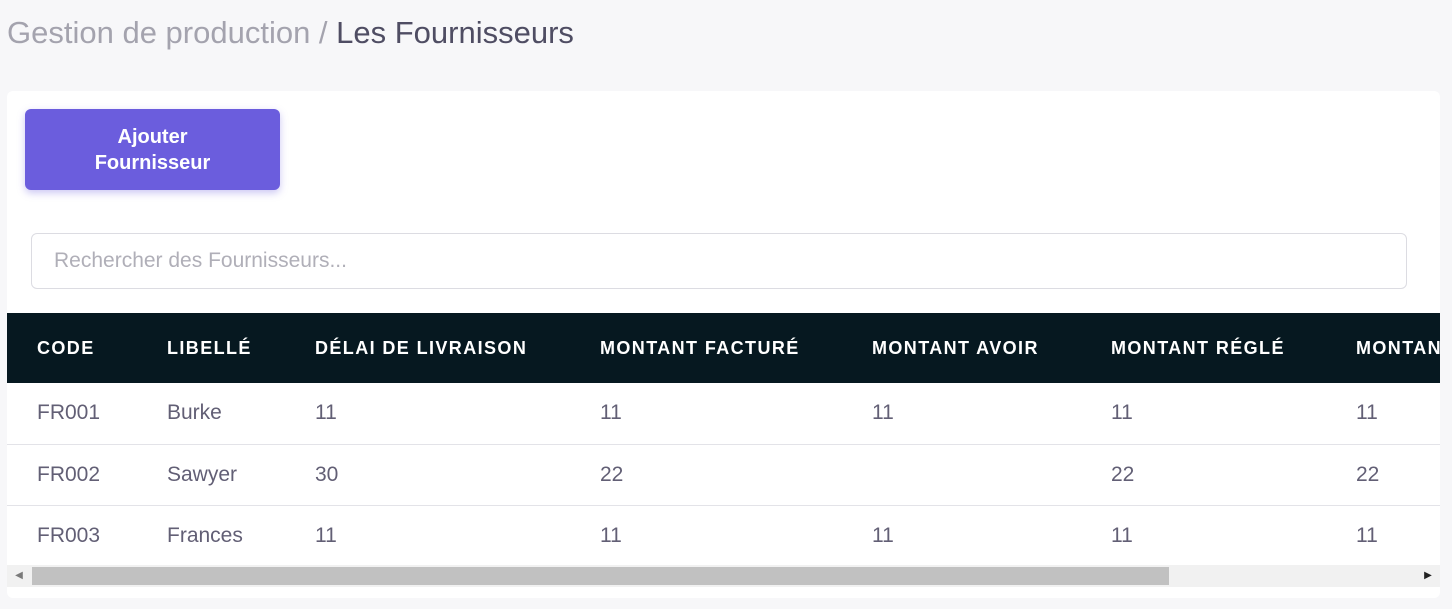 The image size is (1452, 609). I want to click on column-header-delai-livraison: DÉLAI DE LIVRAISON, so click(421, 347).